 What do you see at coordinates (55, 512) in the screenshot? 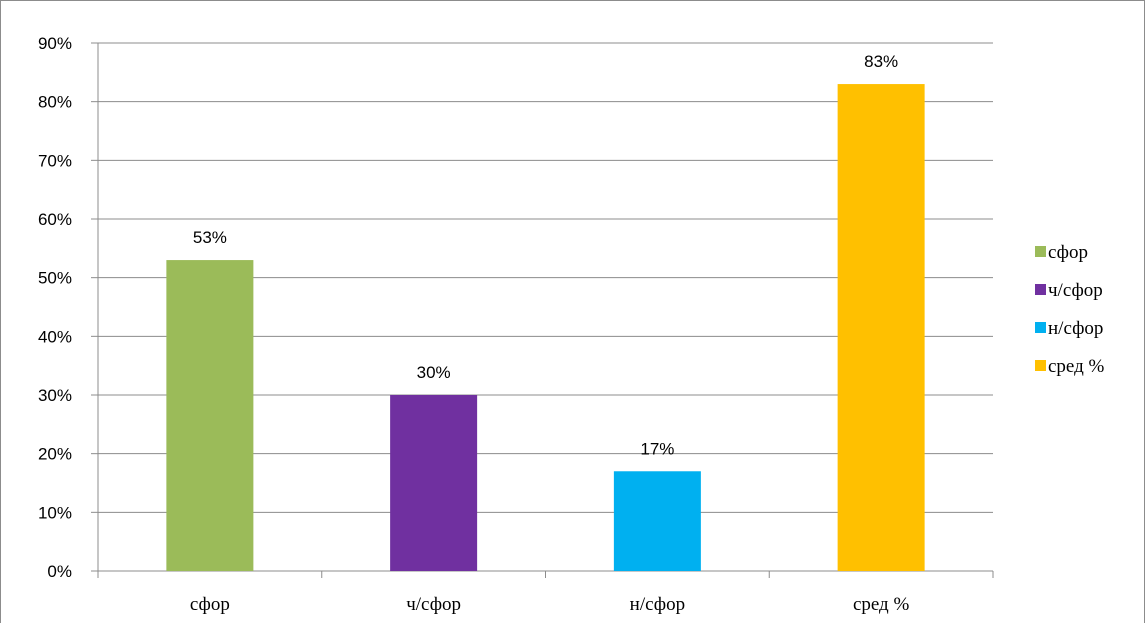
I see `y-tick-label: 10%` at bounding box center [55, 512].